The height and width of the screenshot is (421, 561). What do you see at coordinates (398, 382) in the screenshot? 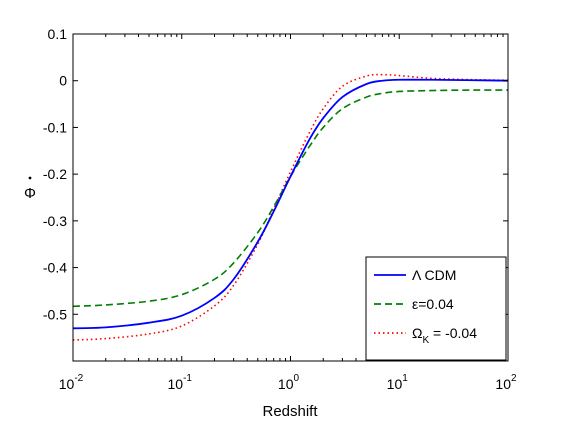
I see `x-tick-label: 10¹` at bounding box center [398, 382].